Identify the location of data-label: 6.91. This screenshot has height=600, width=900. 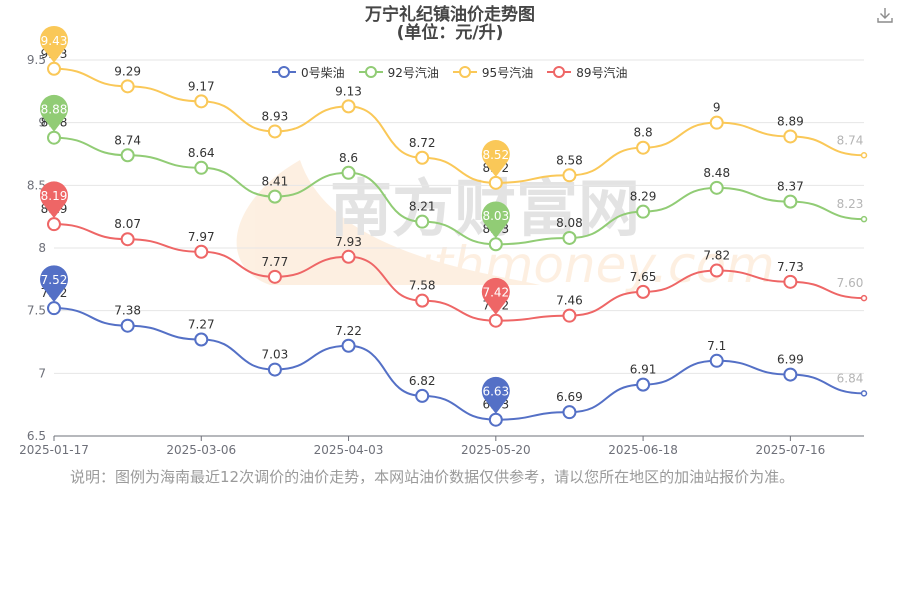
(643, 370).